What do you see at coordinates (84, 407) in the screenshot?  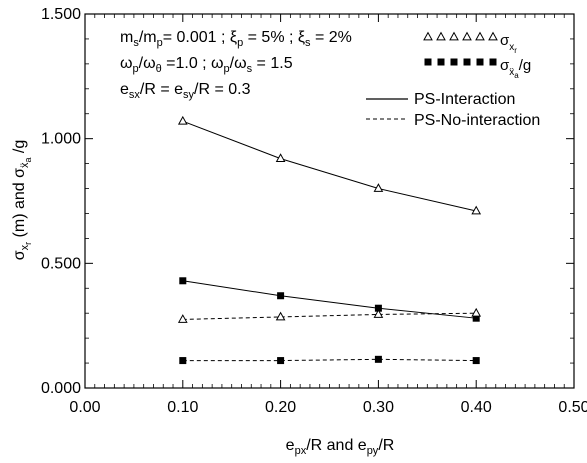 I see `x-tick-label: 0.00` at bounding box center [84, 407].